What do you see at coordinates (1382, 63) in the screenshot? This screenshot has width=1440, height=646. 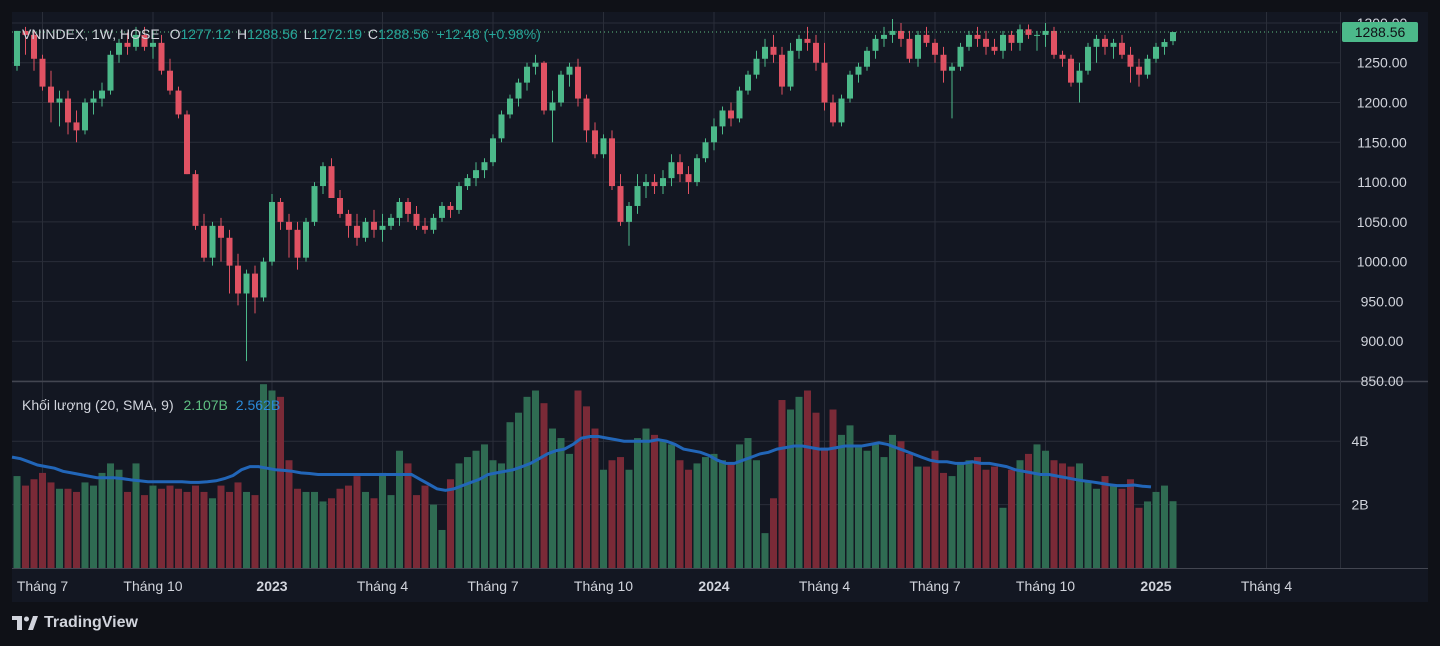 I see `price-tick-label: 1250.00` at bounding box center [1382, 63].